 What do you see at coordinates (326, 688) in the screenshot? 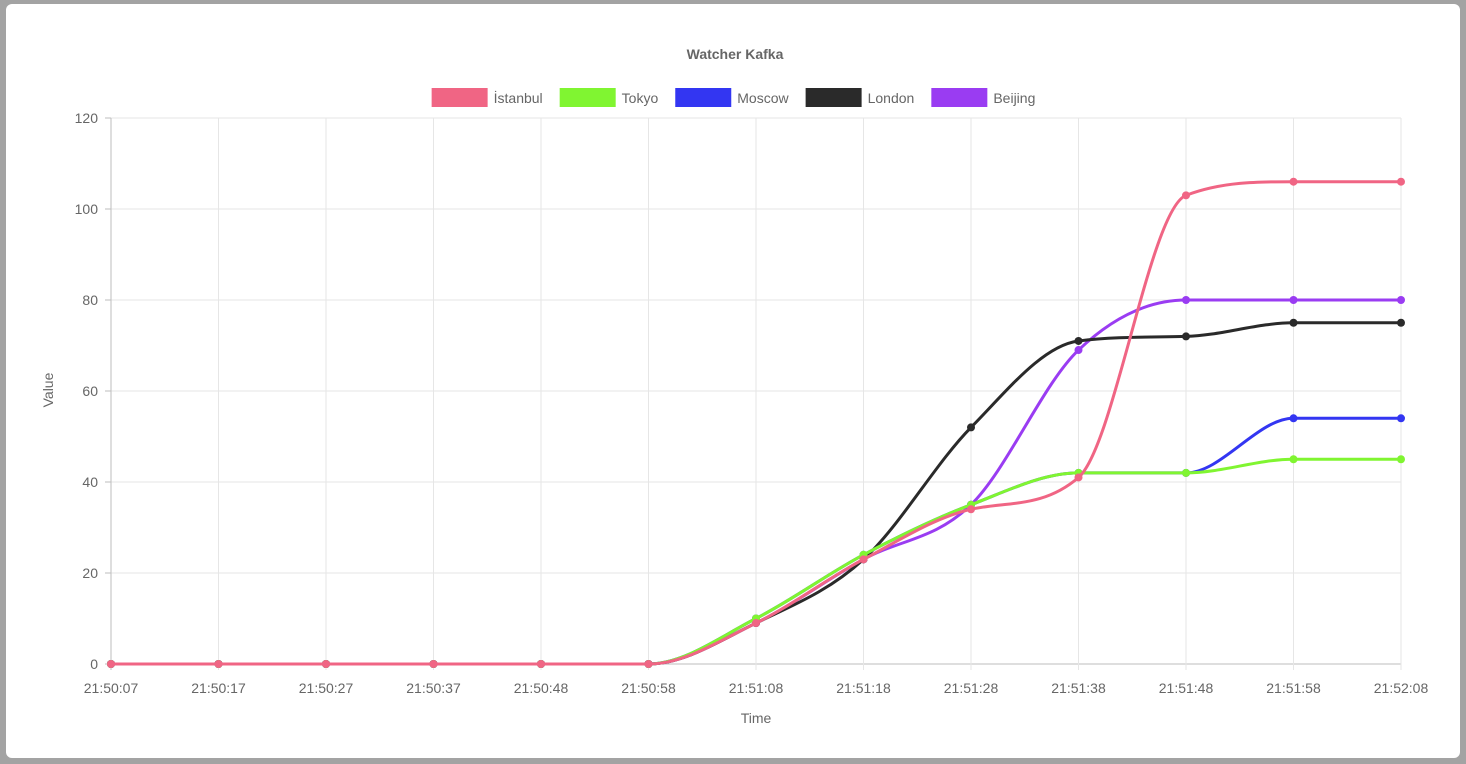
I see `x-tick-label: 21:50:27` at bounding box center [326, 688].